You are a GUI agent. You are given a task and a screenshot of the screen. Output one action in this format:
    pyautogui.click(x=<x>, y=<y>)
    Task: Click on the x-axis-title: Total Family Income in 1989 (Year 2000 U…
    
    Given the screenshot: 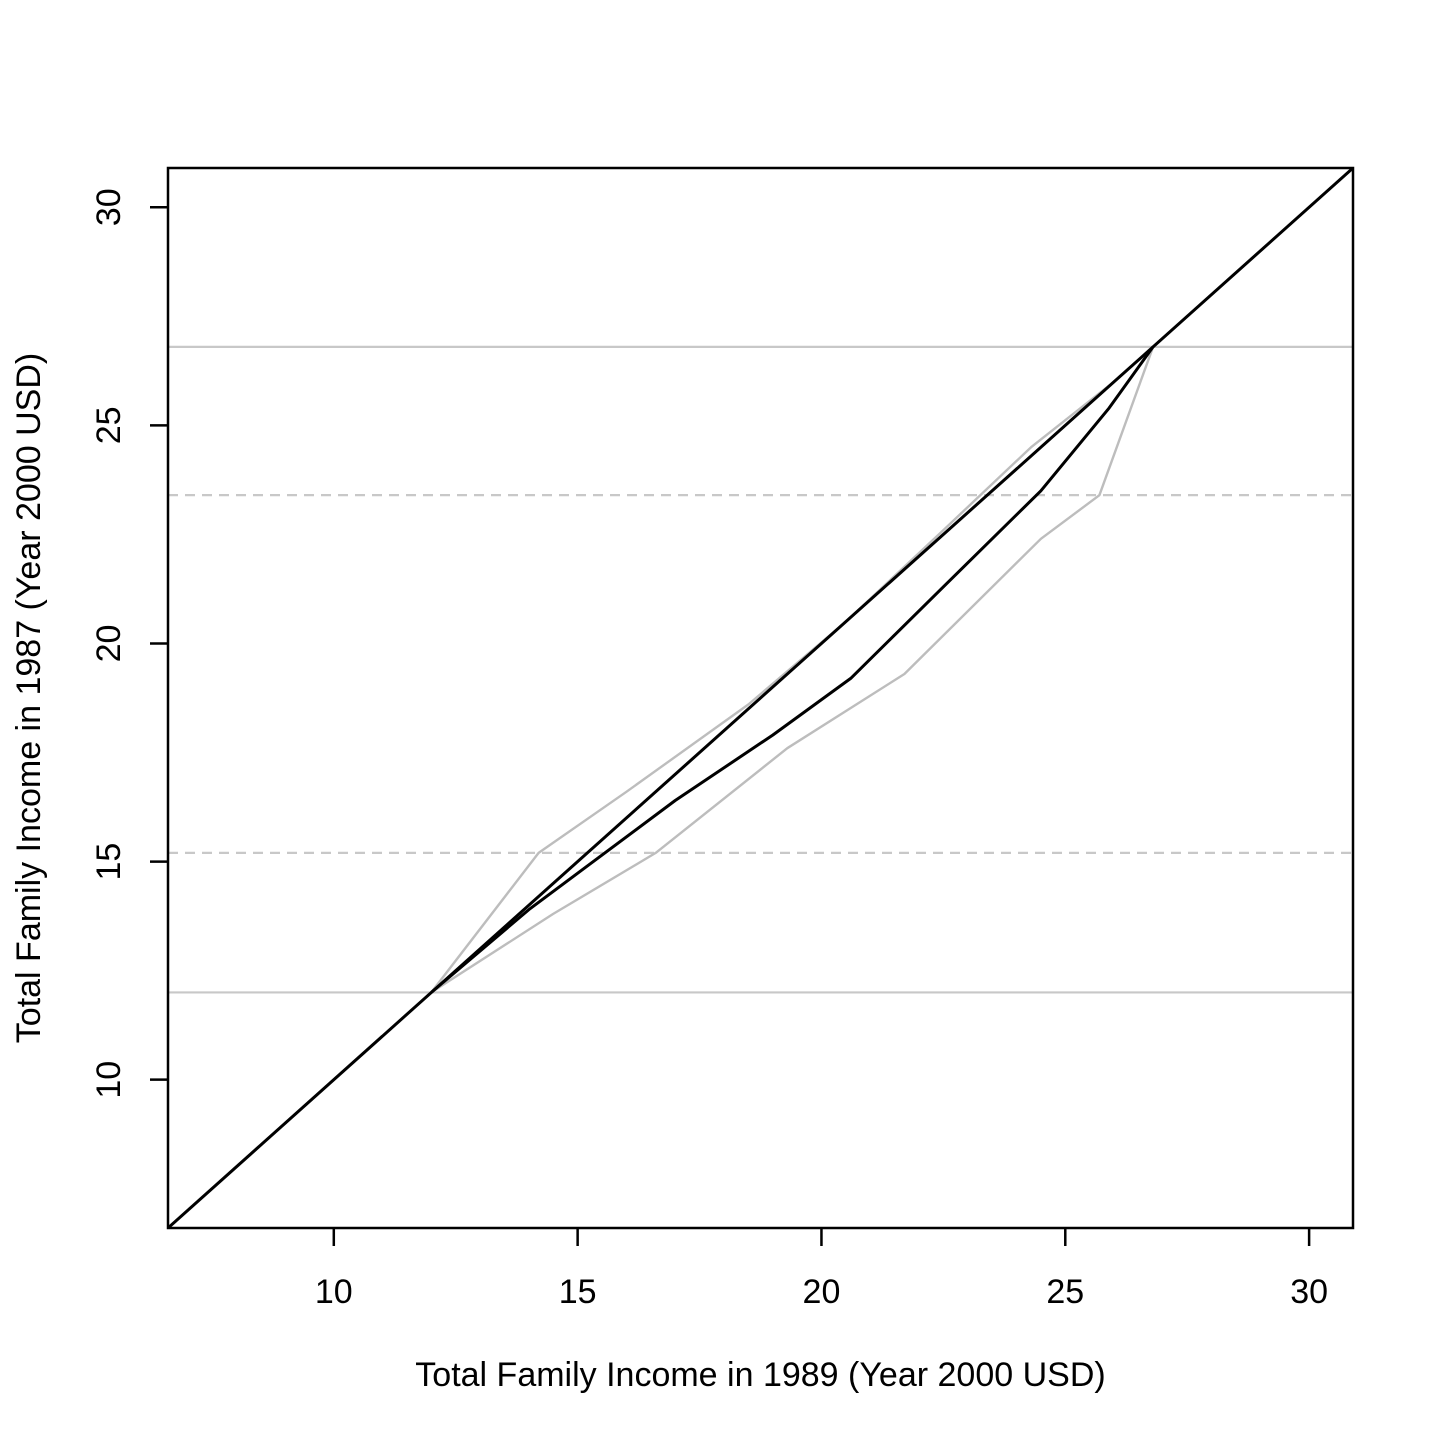 What is the action you would take?
    pyautogui.click(x=760, y=1375)
    